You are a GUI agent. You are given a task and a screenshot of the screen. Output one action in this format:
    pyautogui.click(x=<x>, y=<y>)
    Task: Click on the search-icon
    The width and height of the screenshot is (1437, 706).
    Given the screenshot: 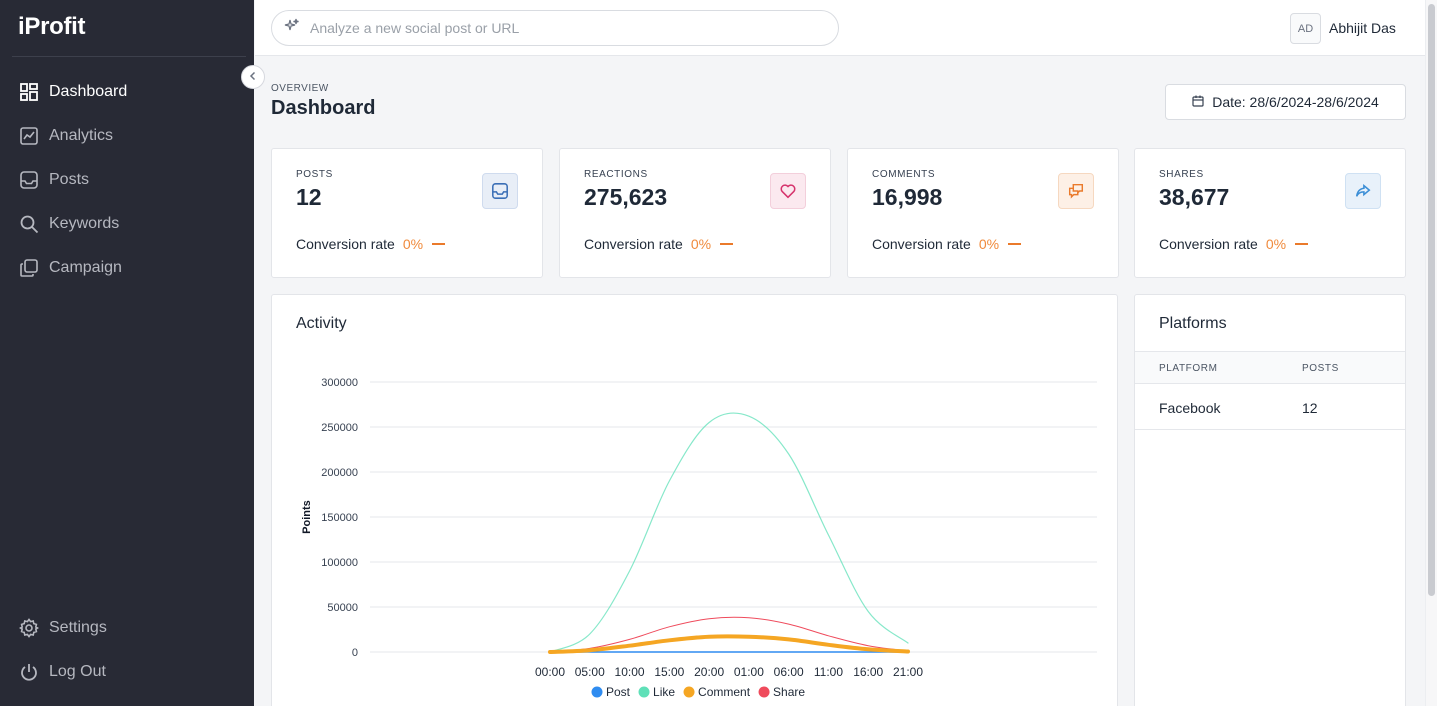 What is the action you would take?
    pyautogui.click(x=28, y=224)
    